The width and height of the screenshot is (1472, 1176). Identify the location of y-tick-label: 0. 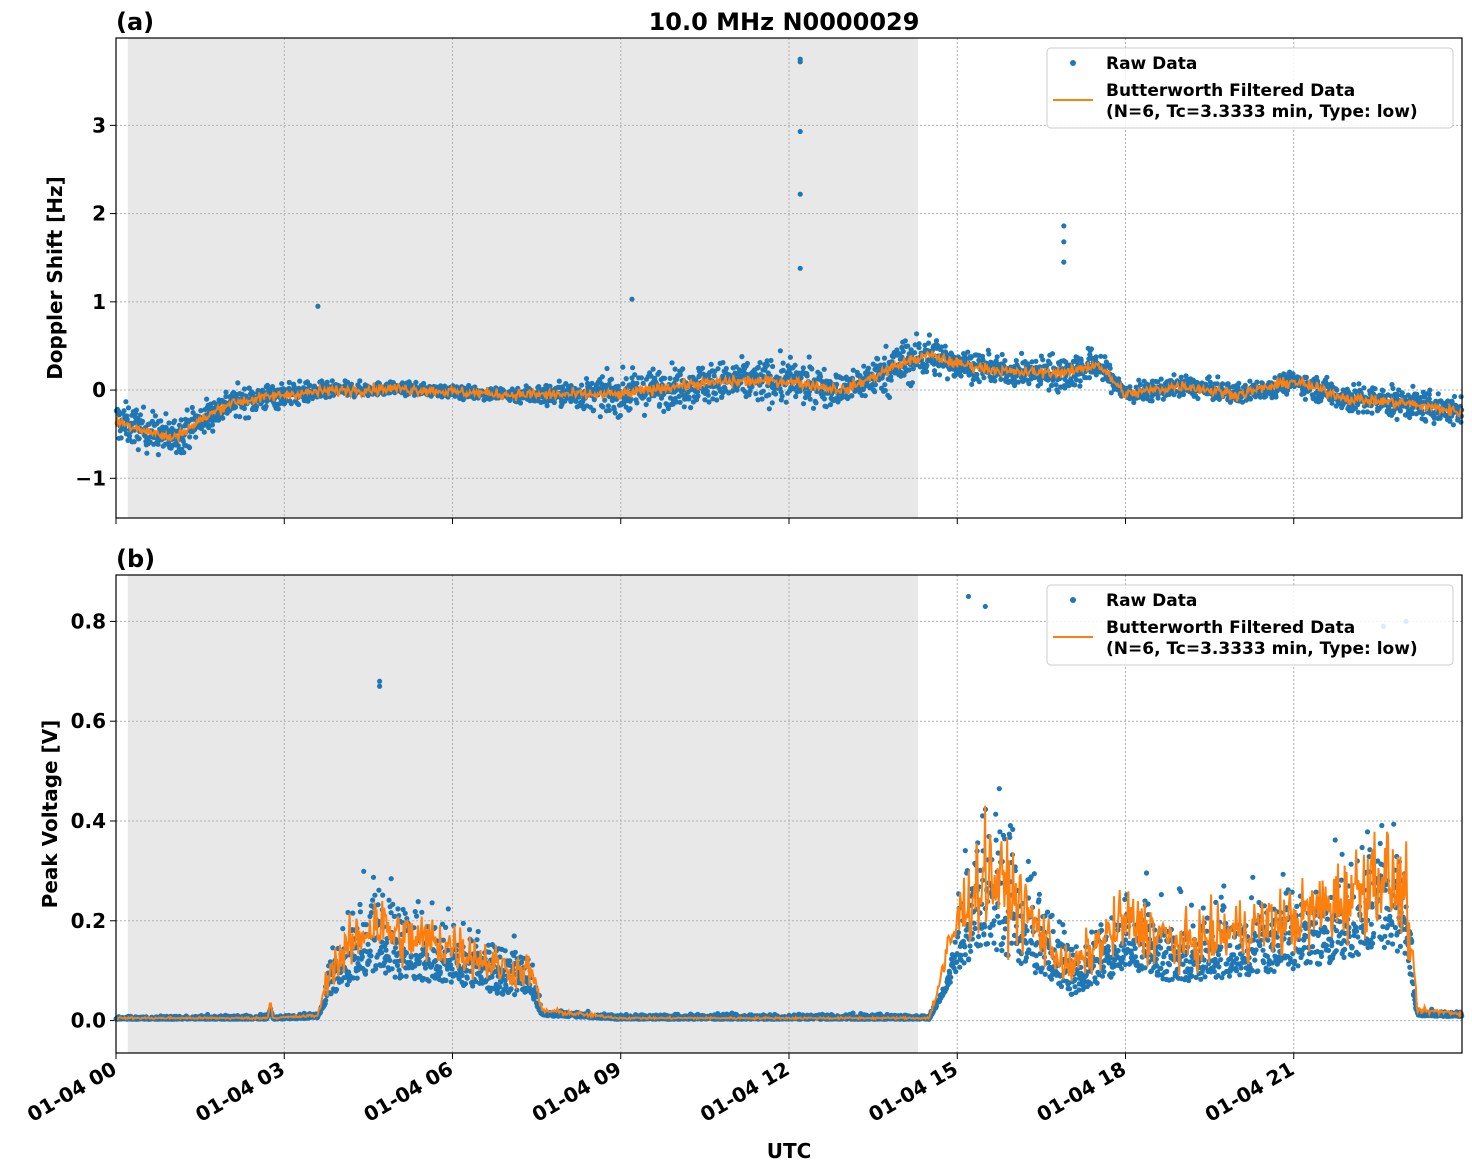
(99, 390).